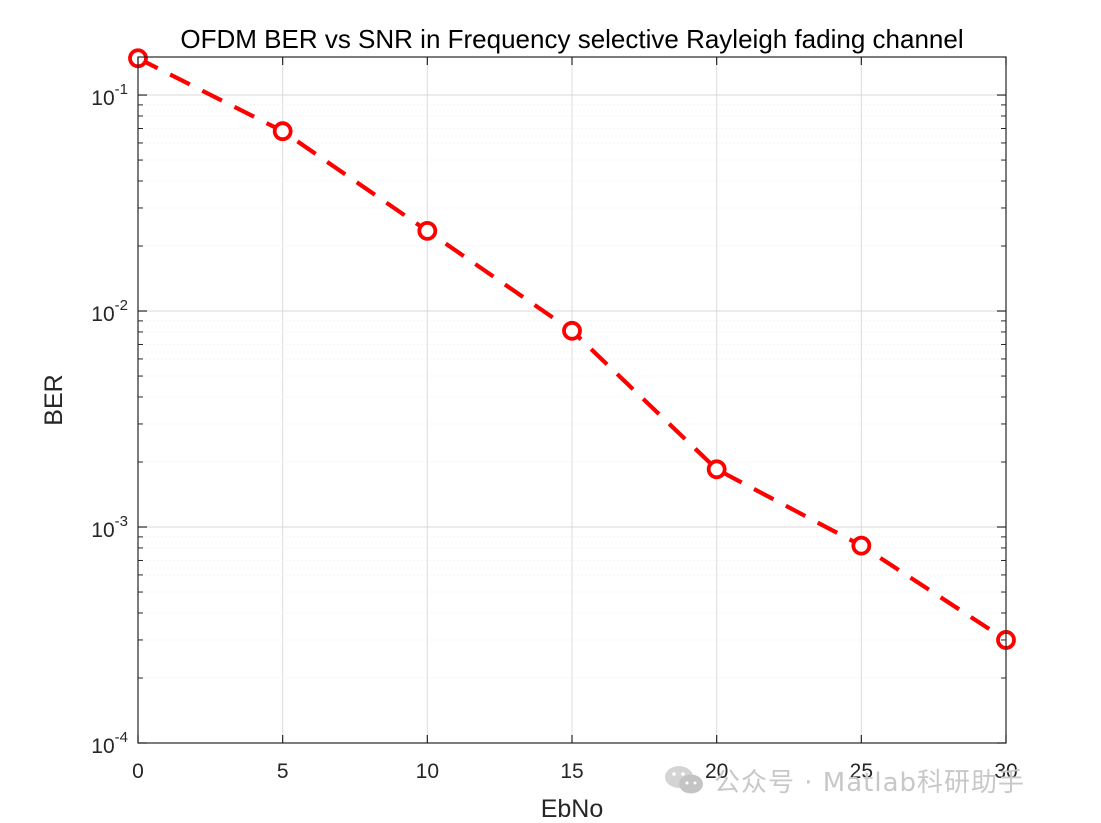 The image size is (1101, 823). I want to click on watermark: 公众号 · Matlab科研助手, so click(843, 780).